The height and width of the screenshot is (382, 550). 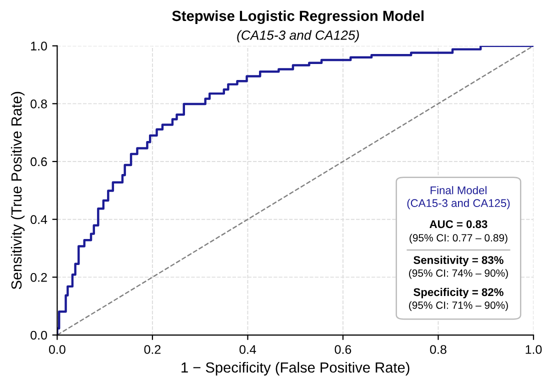 What do you see at coordinates (458, 306) in the screenshot?
I see `annotation: (95% CI: 71% – 90%)` at bounding box center [458, 306].